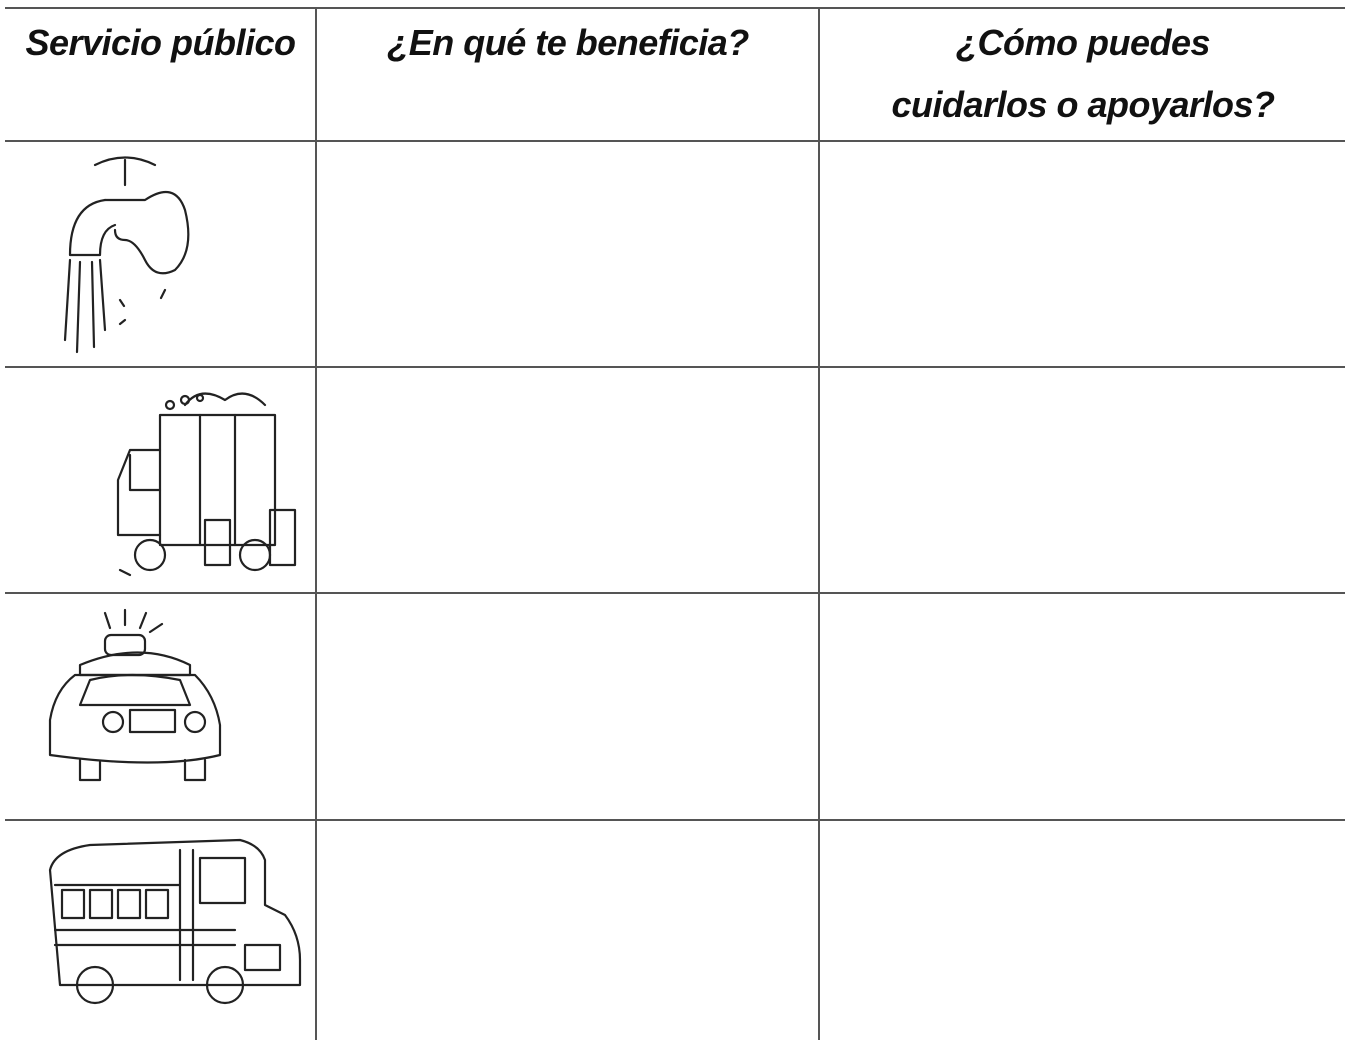  What do you see at coordinates (1083, 42) in the screenshot?
I see `header-line: ¿Cómo puedes` at bounding box center [1083, 42].